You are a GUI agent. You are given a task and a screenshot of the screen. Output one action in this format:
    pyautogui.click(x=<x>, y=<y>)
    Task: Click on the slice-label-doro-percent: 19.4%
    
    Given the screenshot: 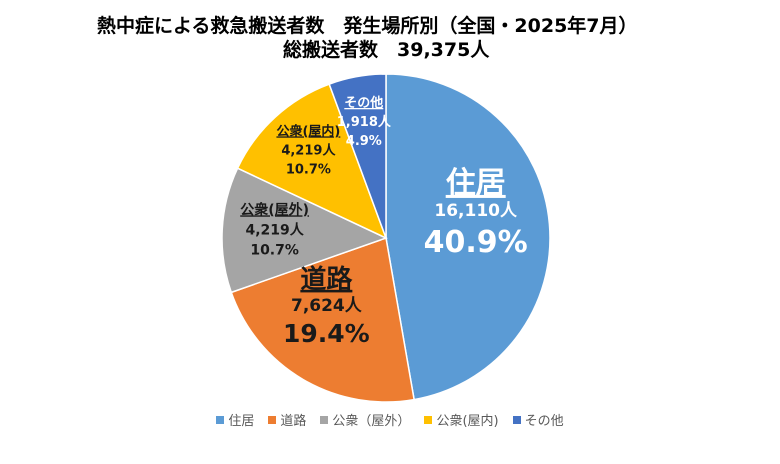 What is the action you would take?
    pyautogui.click(x=326, y=333)
    